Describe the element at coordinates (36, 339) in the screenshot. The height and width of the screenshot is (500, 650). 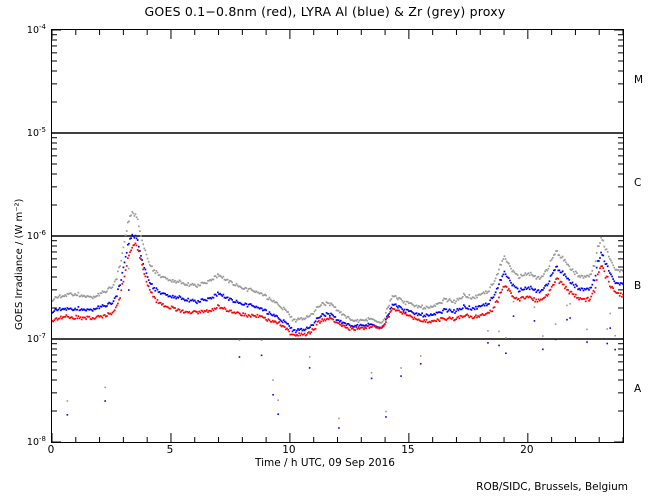
I see `y-tick-label: 10⁻⁷` at that location.